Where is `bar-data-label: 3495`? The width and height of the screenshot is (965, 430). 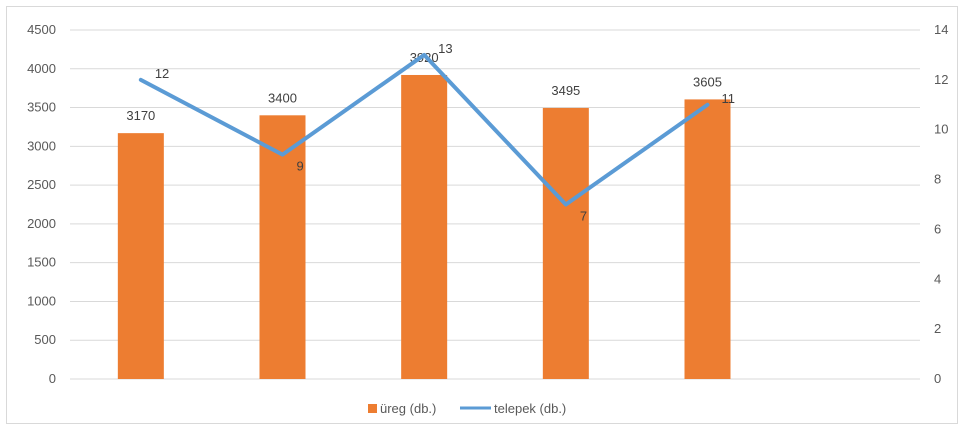 bar-data-label: 3495 is located at coordinates (565, 90).